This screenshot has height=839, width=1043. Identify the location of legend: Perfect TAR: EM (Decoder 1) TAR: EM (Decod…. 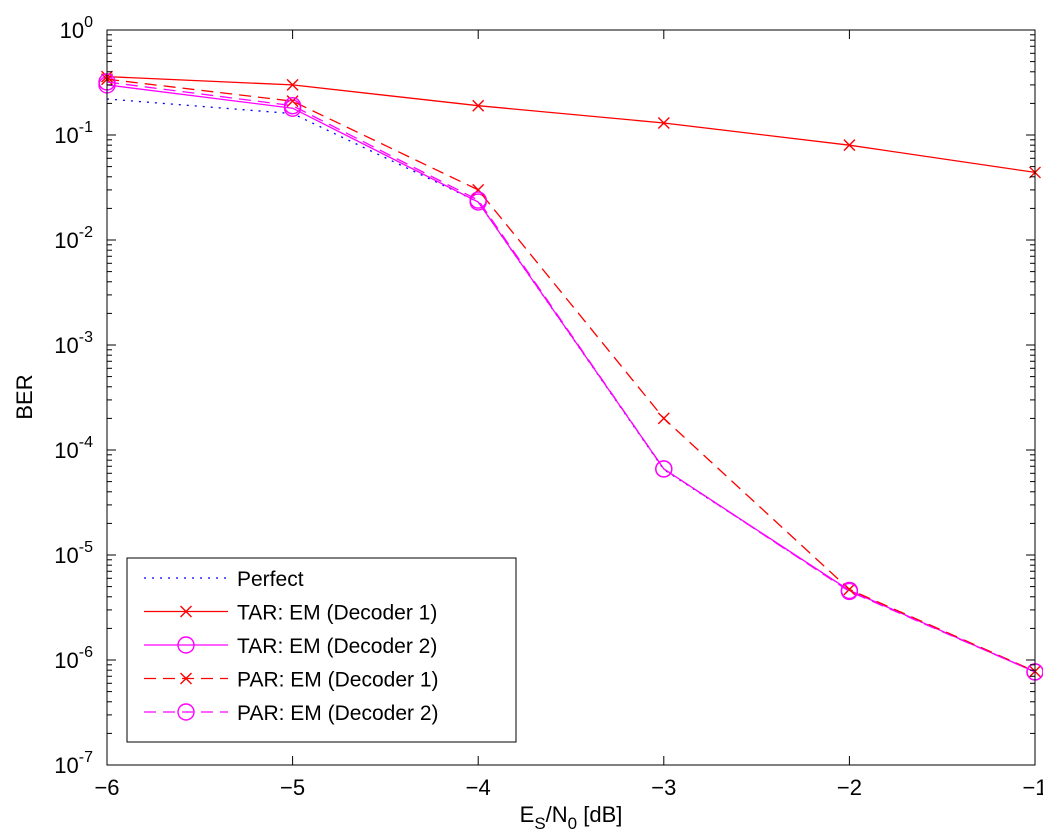
(321, 650).